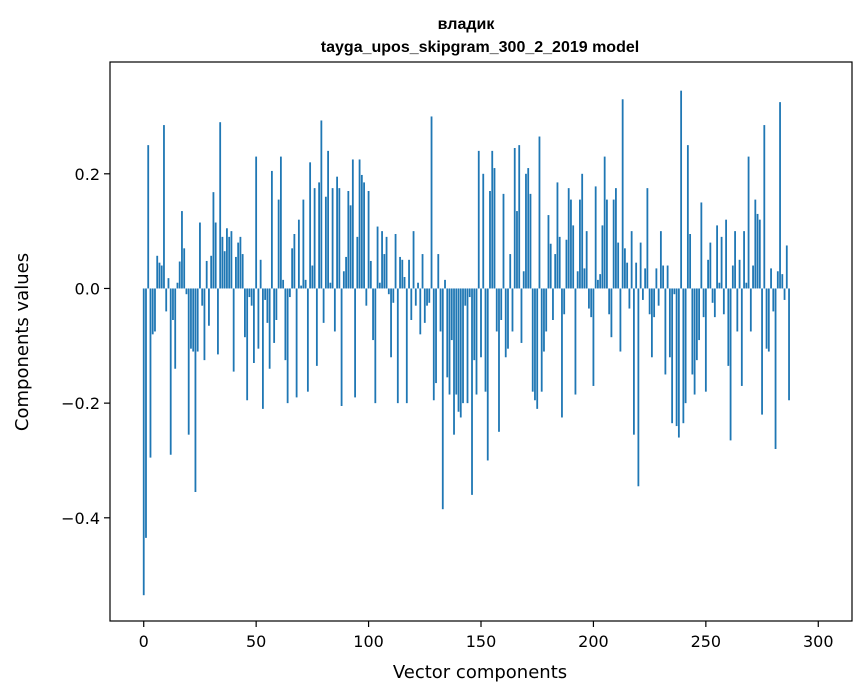 This screenshot has height=696, width=867. I want to click on y-tick-label: 0.2, so click(87, 174).